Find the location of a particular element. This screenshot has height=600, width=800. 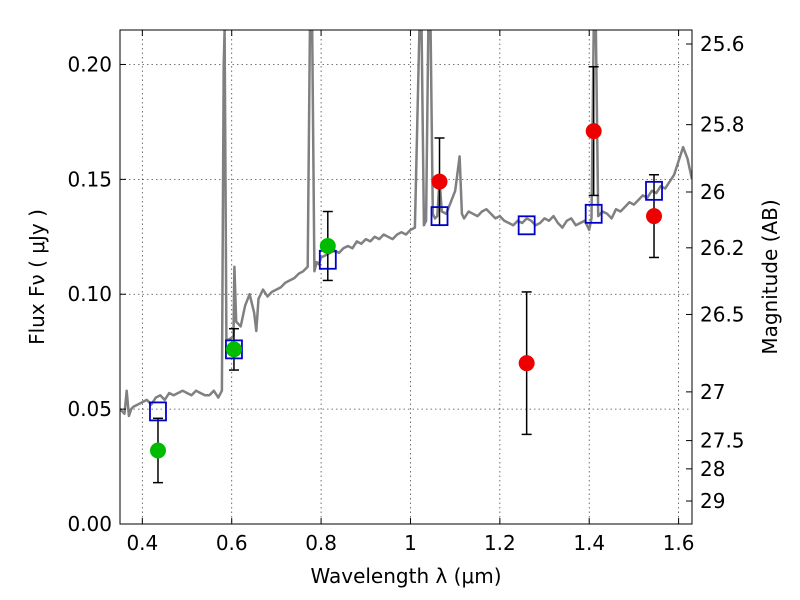

right-tick-label: 26 is located at coordinates (712, 192).